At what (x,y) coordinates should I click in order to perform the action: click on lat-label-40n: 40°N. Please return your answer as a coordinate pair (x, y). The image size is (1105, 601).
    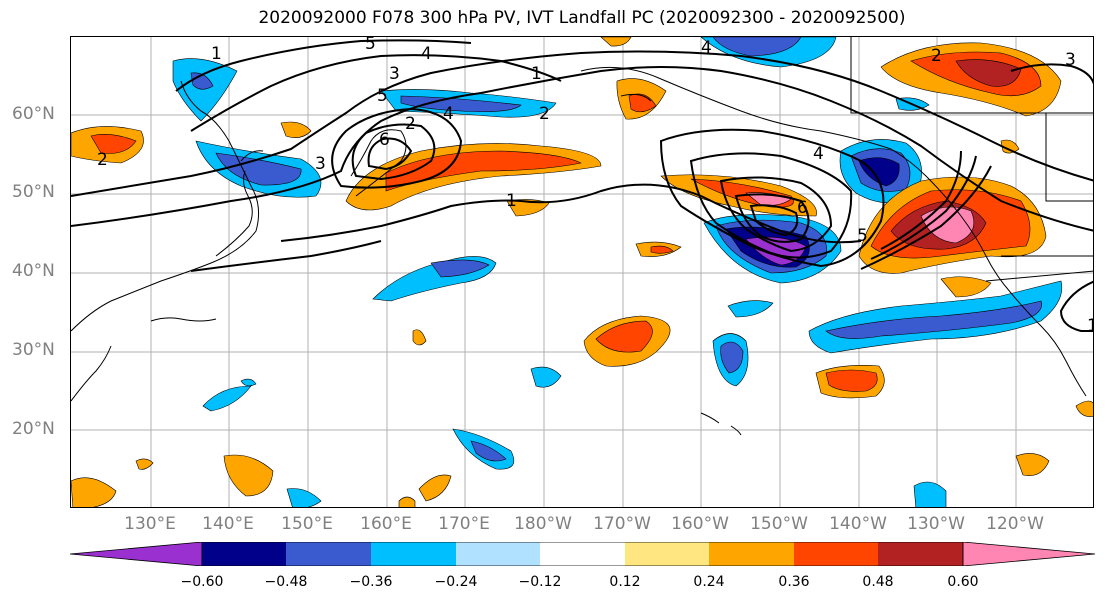
    Looking at the image, I should click on (33, 271).